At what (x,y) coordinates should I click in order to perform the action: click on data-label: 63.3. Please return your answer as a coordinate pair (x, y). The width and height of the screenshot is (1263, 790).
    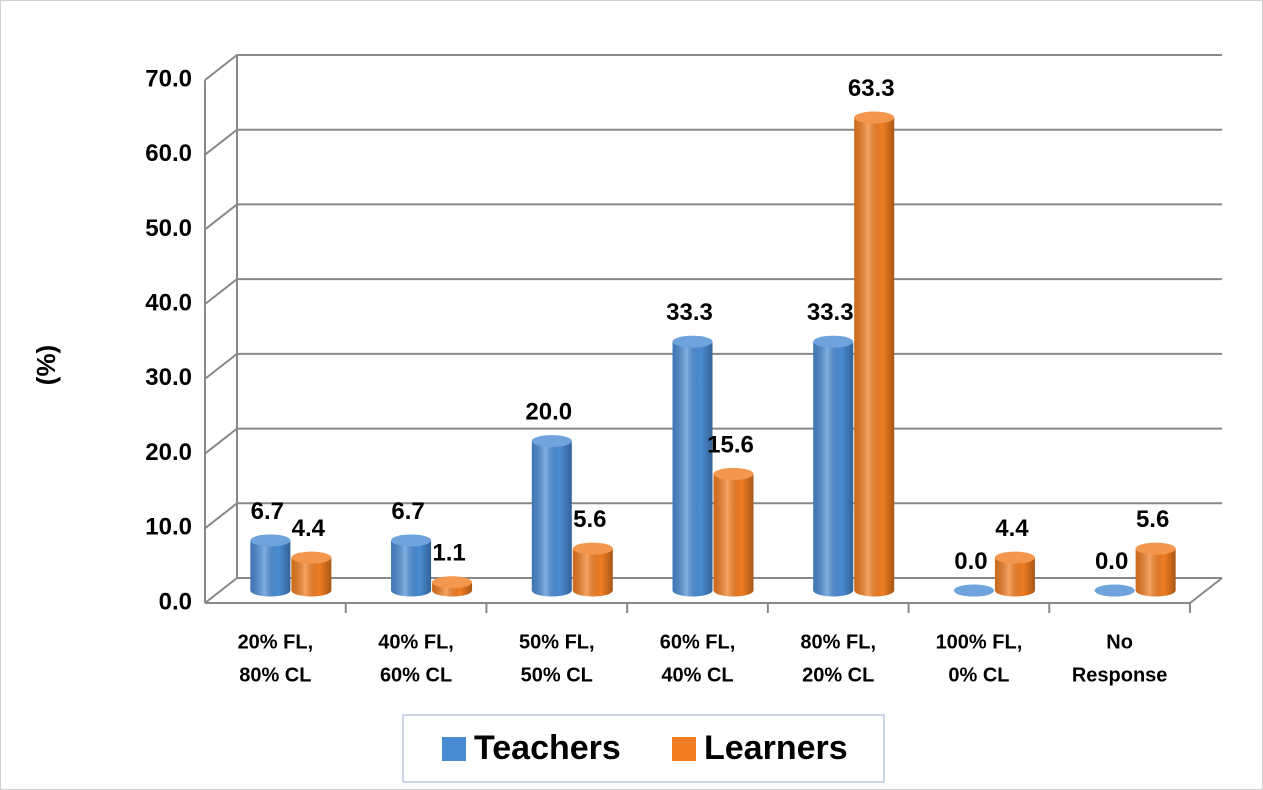
    Looking at the image, I should click on (871, 88).